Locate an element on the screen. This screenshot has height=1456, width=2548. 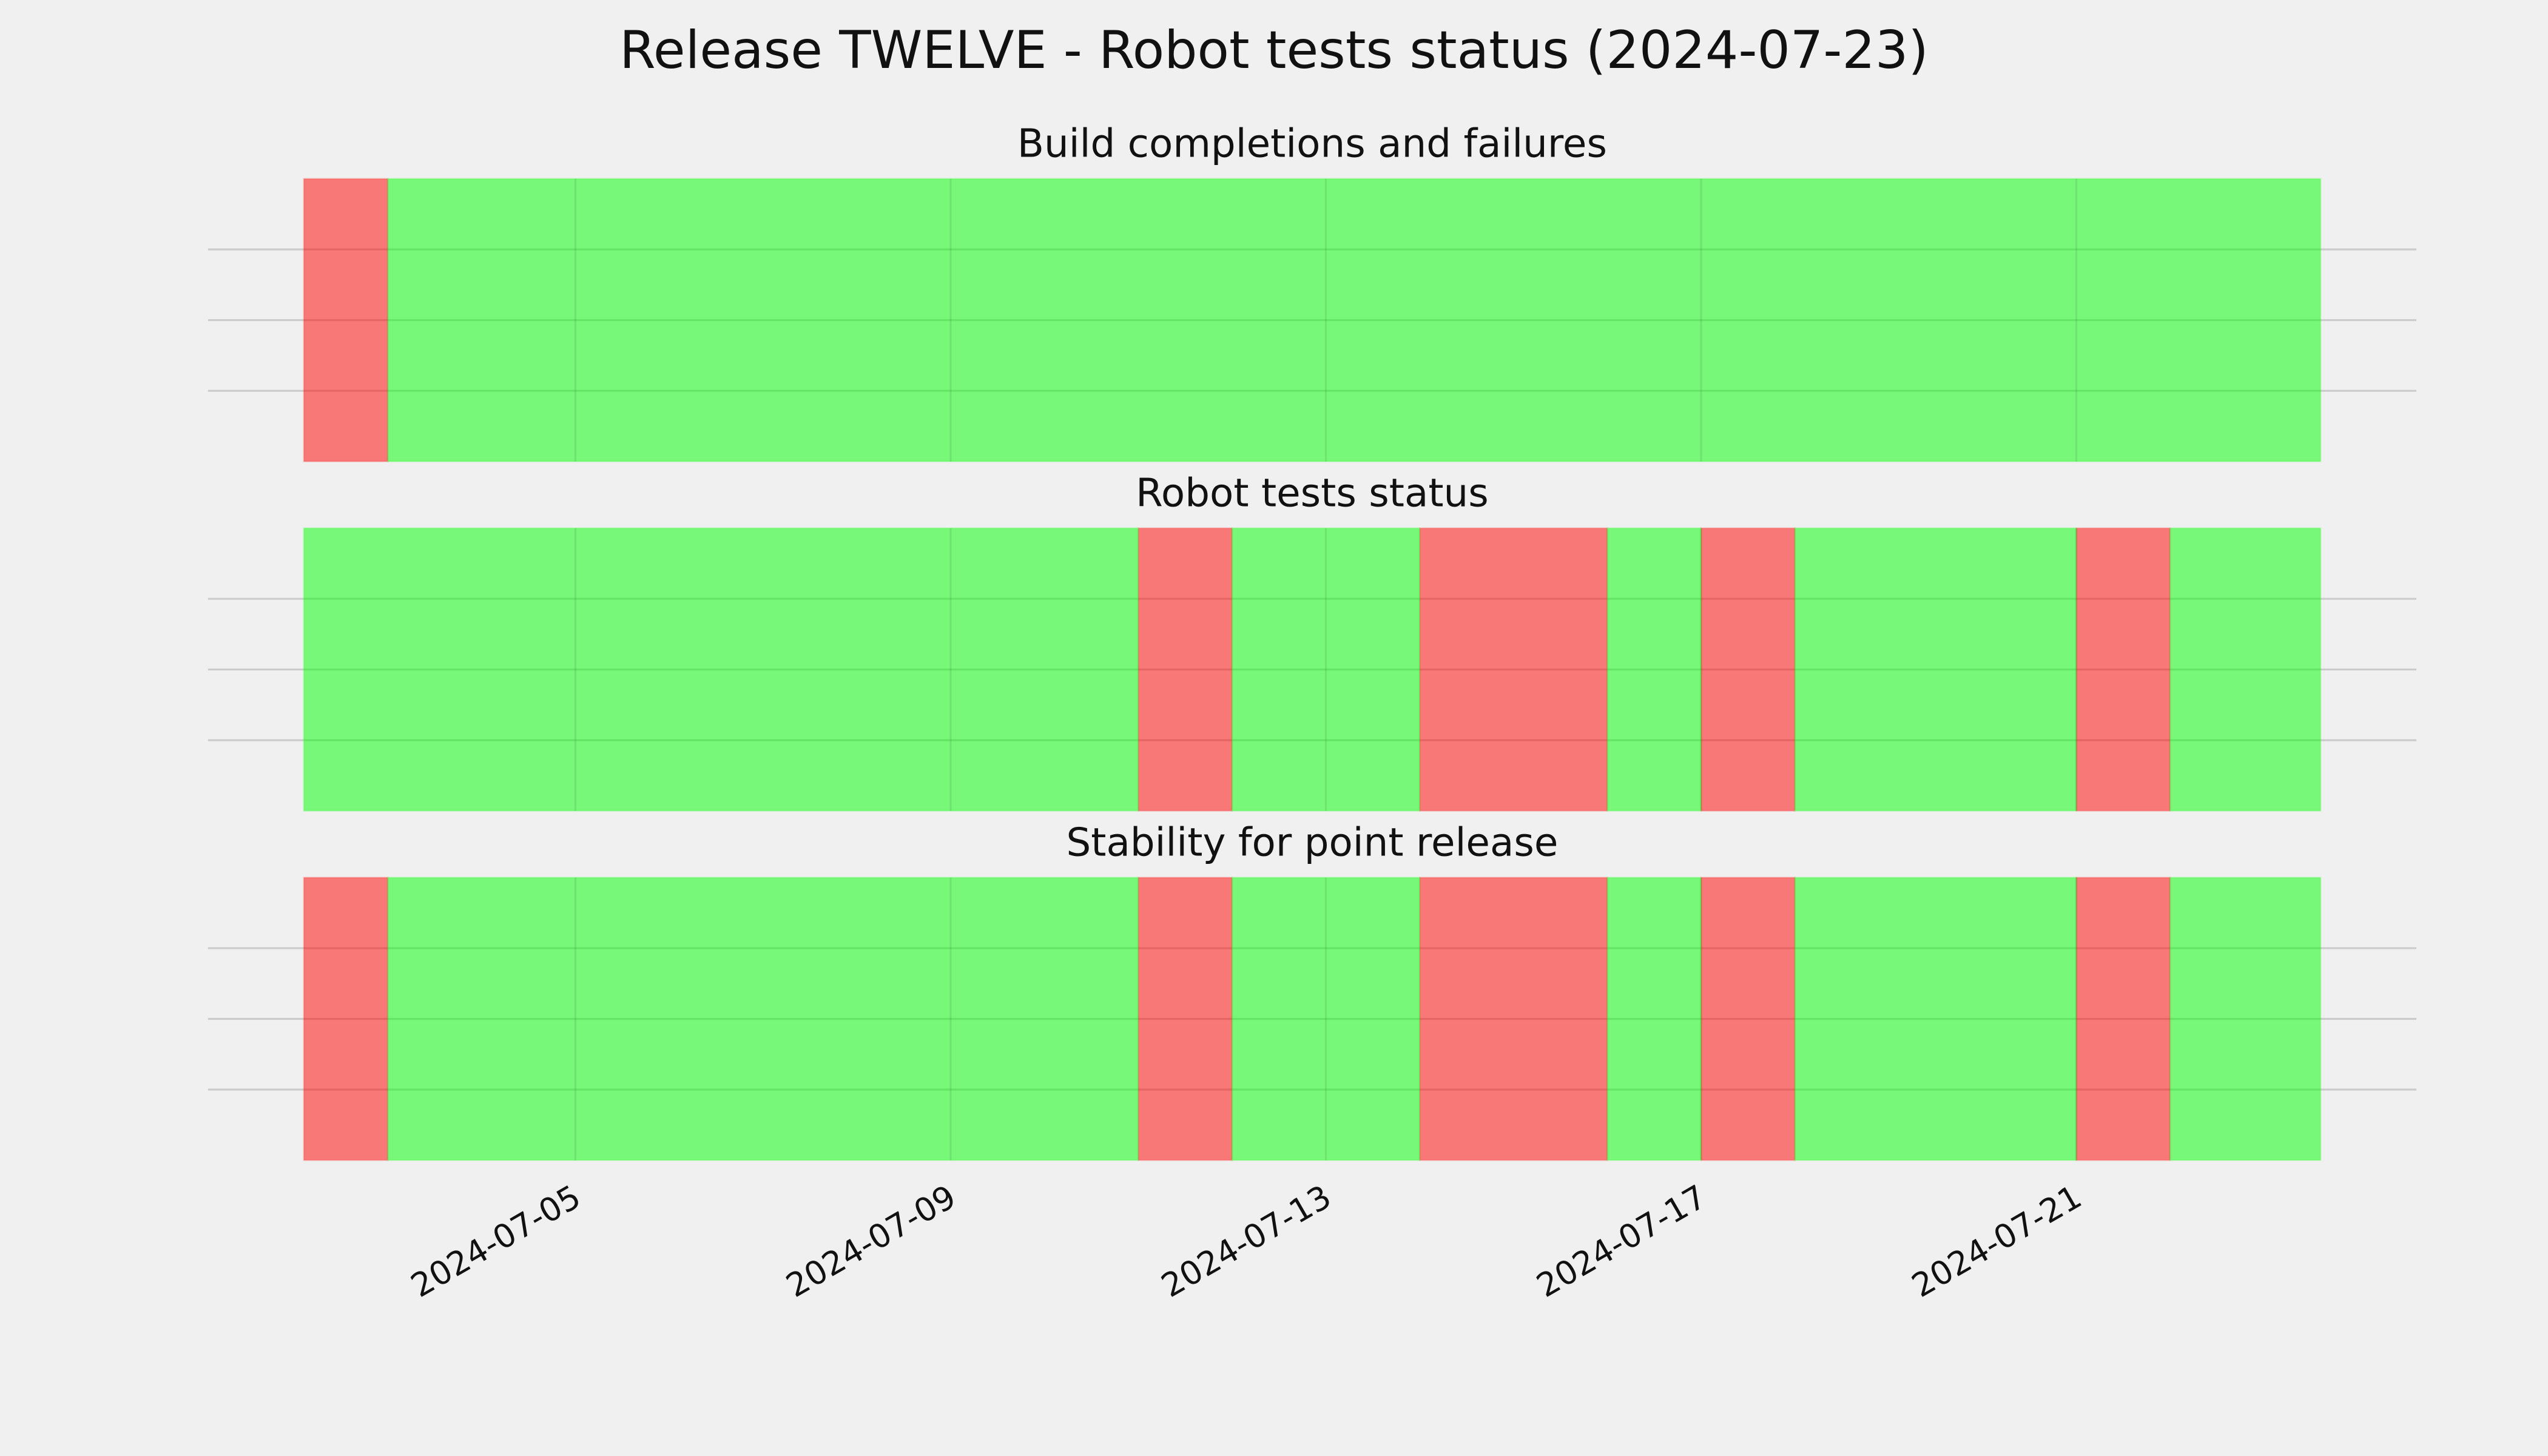
x-tick-label: 2024-07-13 is located at coordinates (1246, 1241).